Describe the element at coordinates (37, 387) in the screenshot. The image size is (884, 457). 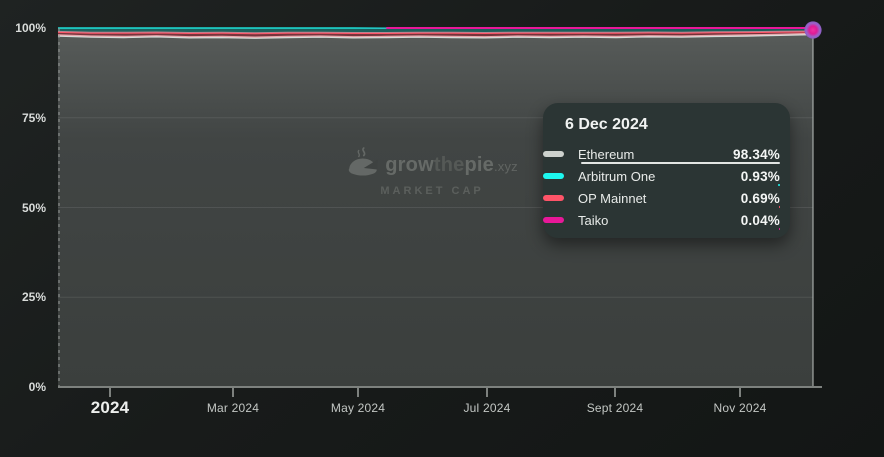
I see `y-axis-label: 0%` at that location.